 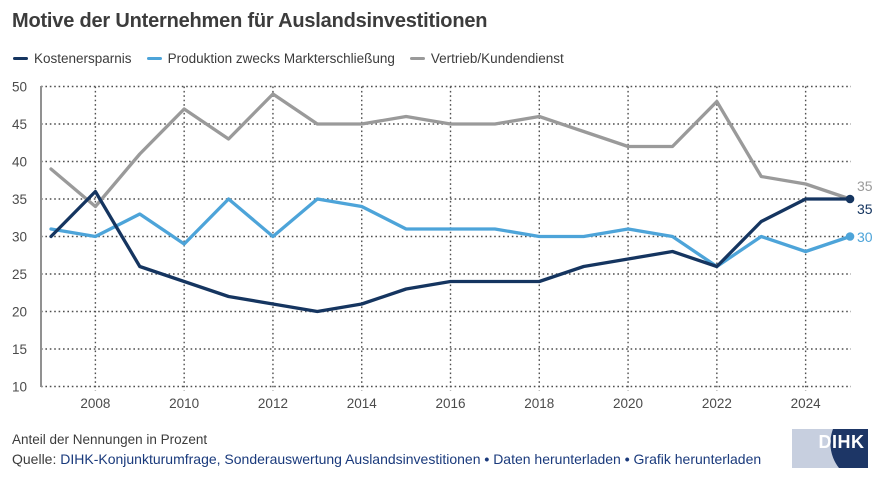 What do you see at coordinates (865, 237) in the screenshot?
I see `series-end-label: 30` at bounding box center [865, 237].